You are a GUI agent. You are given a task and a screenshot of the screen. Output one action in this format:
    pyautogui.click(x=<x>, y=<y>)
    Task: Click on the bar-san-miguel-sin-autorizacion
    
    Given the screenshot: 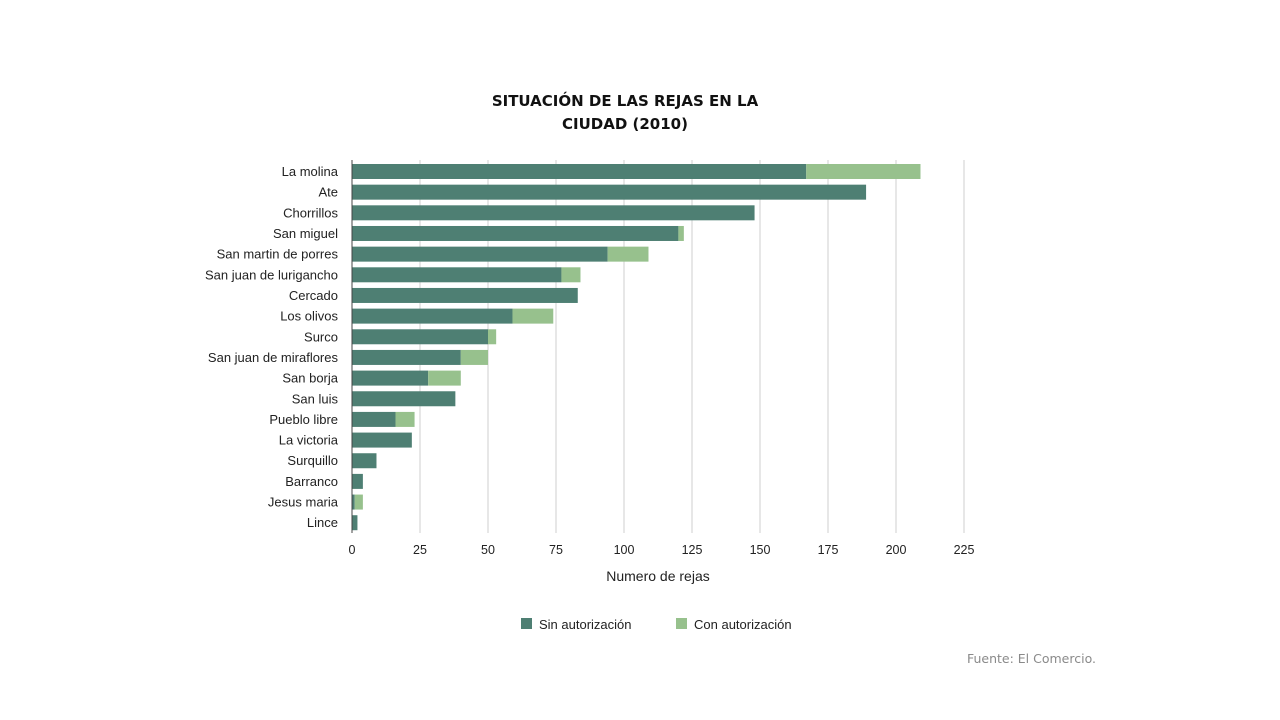 What is the action you would take?
    pyautogui.click(x=515, y=233)
    